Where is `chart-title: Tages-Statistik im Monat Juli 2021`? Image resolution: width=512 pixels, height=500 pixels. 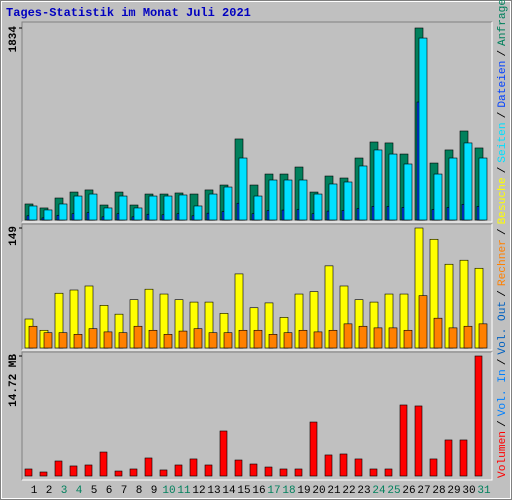 chart-title: Tages-Statistik im Monat Juli 2021 is located at coordinates (128, 13).